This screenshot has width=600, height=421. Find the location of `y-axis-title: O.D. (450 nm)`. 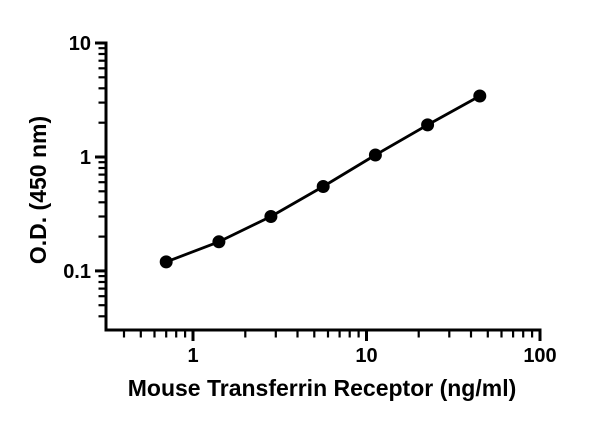

y-axis-title: O.D. (450 nm) is located at coordinates (38, 190).